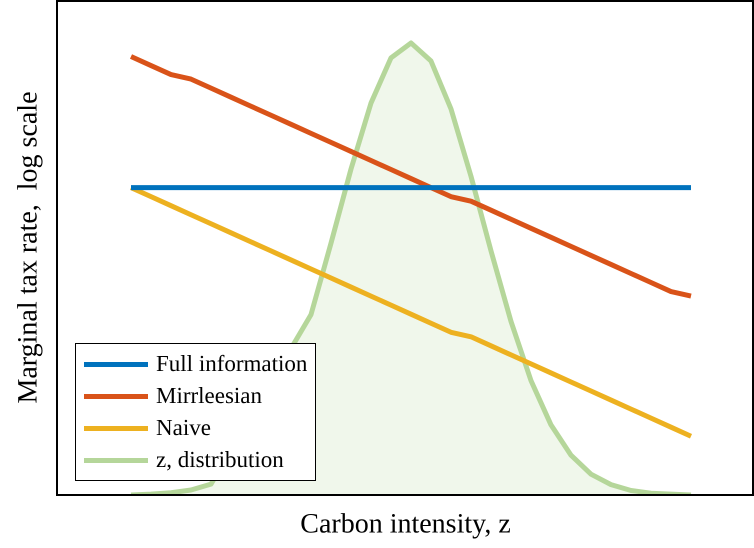 This screenshot has width=754, height=548. Describe the element at coordinates (220, 460) in the screenshot. I see `legend-label: z, distribution` at that location.